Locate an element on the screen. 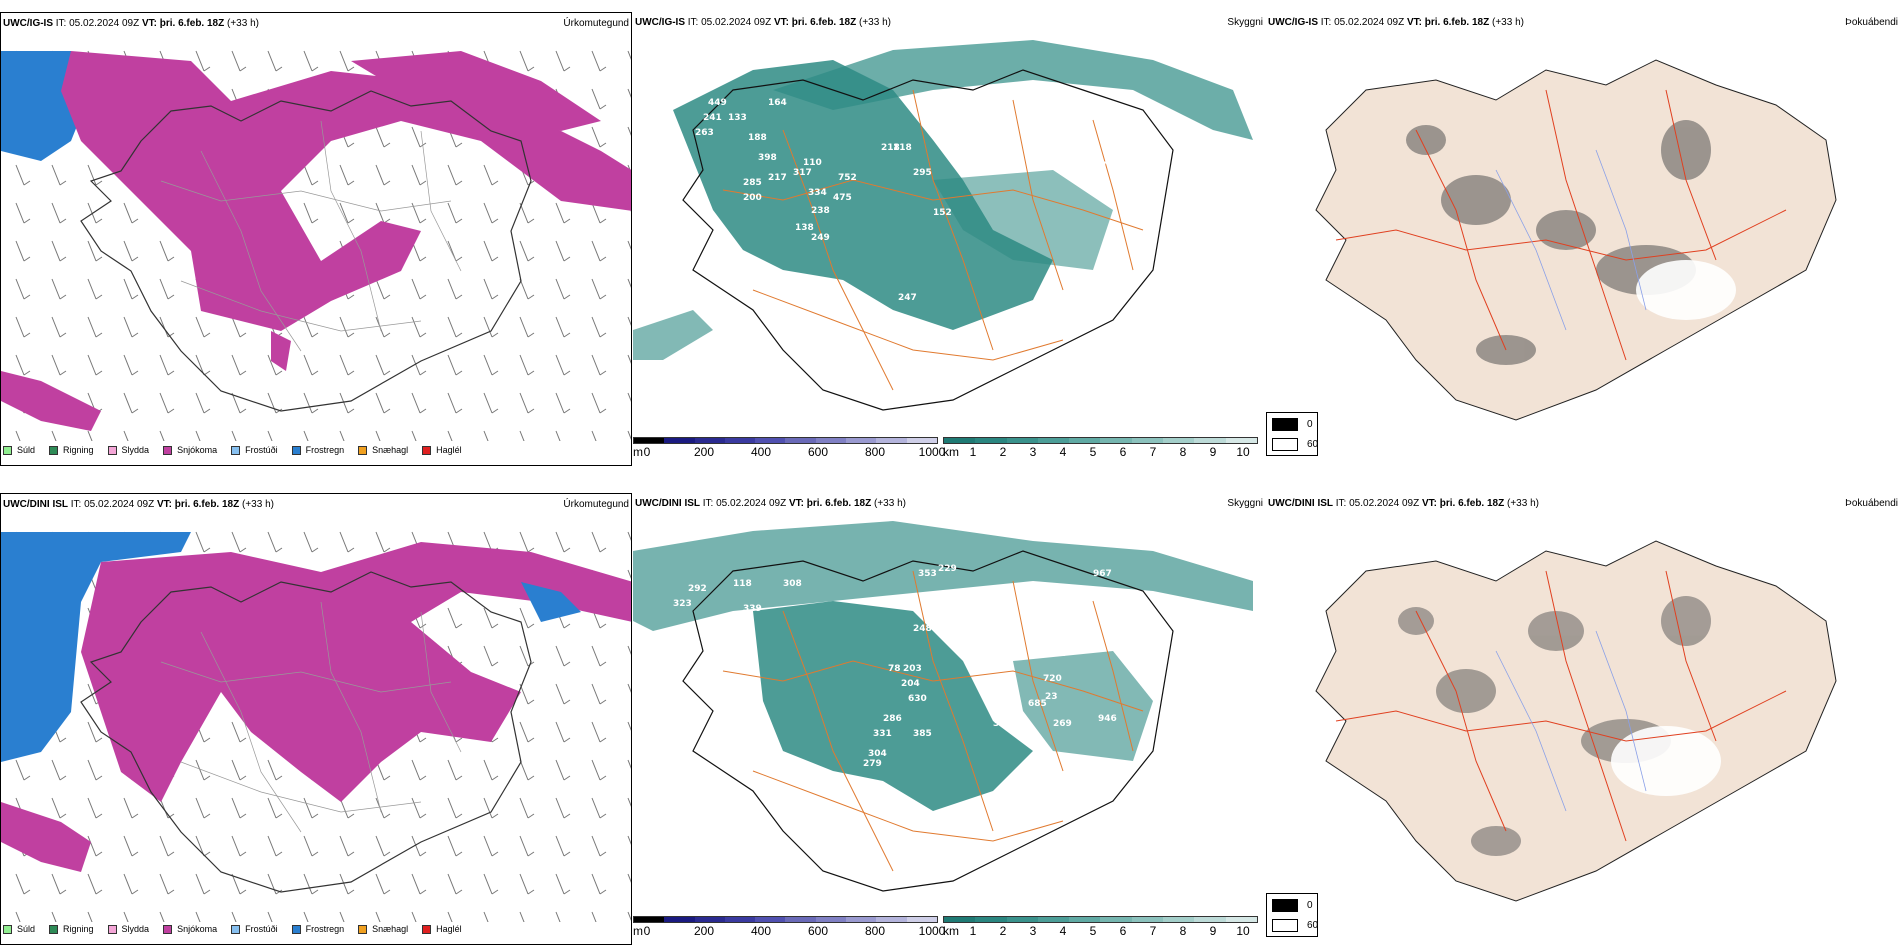  model-name: UWC/DINI ISL is located at coordinates (35, 504).